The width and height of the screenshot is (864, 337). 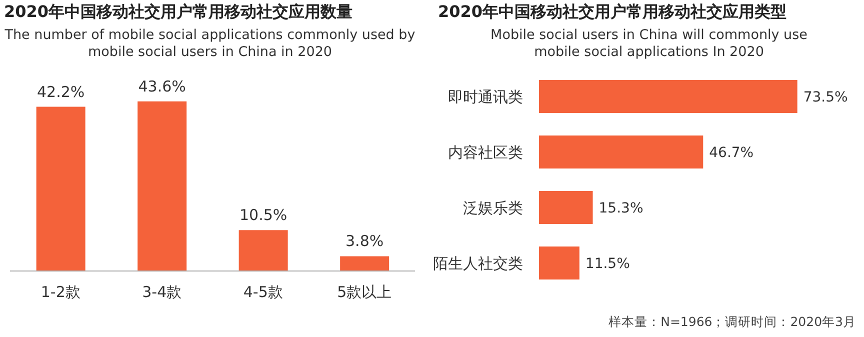 I want to click on data-label: 3.8%, so click(x=365, y=241).